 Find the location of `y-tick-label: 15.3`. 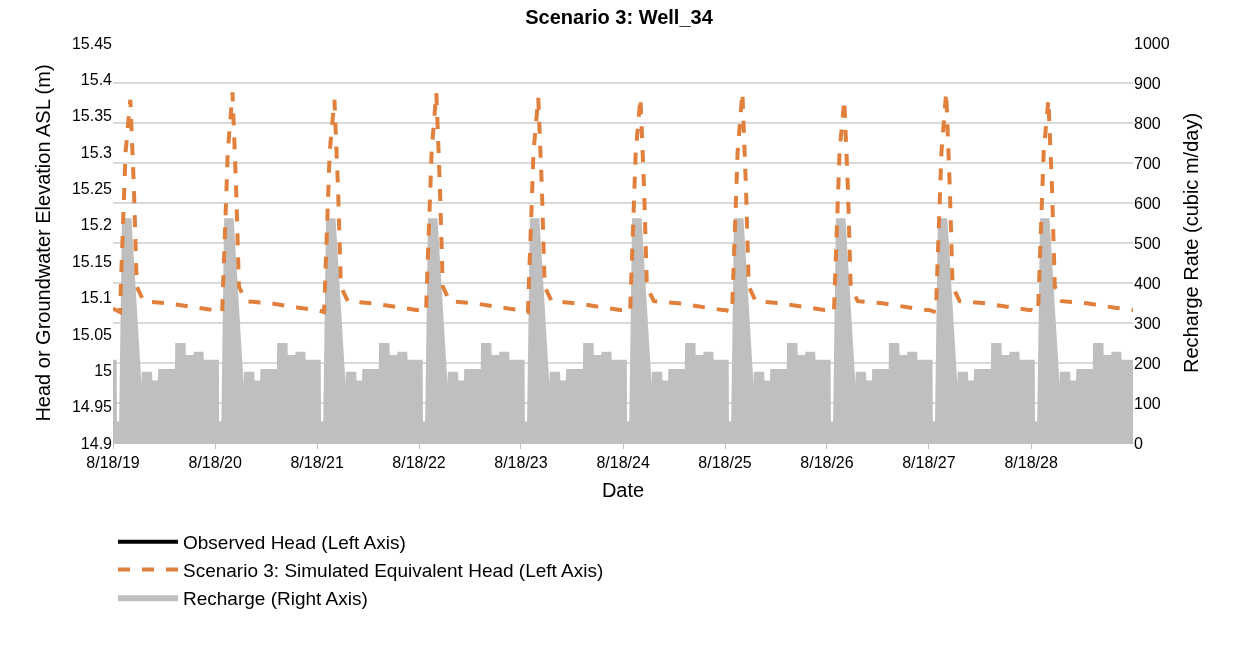

y-tick-label: 15.3 is located at coordinates (96, 152).